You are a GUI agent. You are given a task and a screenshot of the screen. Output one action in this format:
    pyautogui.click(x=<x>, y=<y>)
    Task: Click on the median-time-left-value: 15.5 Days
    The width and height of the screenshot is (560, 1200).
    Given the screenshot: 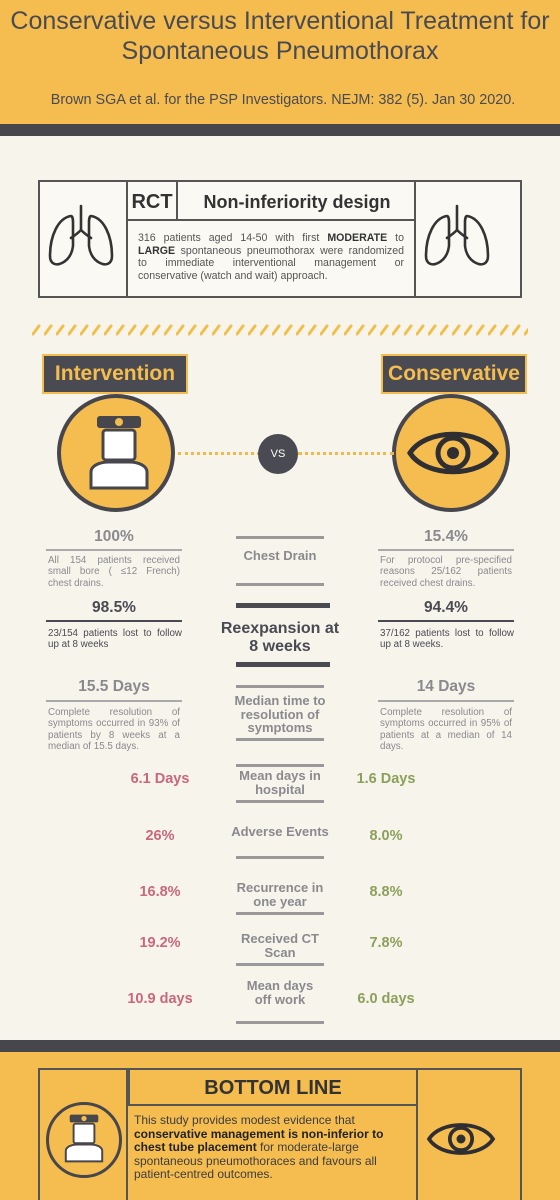 What is the action you would take?
    pyautogui.click(x=114, y=686)
    